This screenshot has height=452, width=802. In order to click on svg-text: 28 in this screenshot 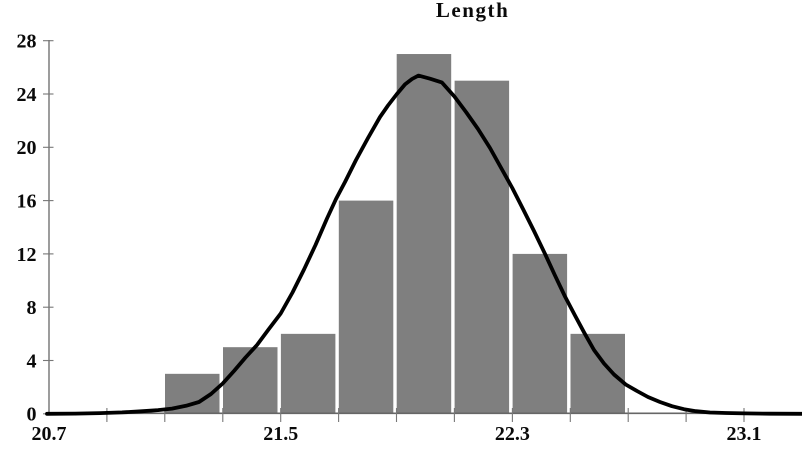, I will do `click(27, 42)`.